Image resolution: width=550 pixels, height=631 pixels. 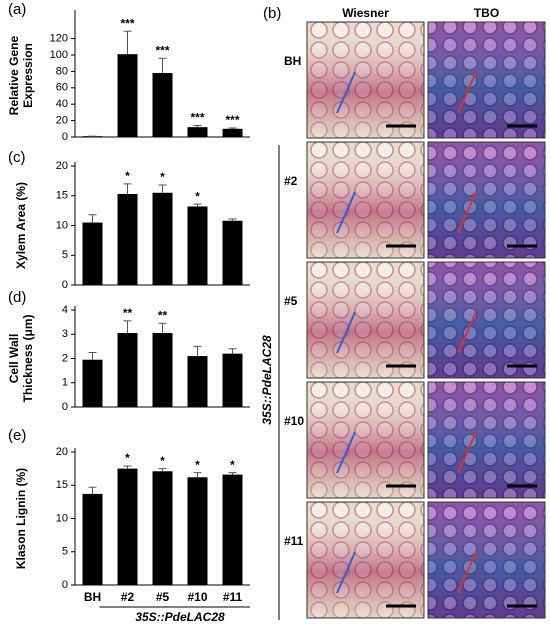 I want to click on y-tick-label: 2, so click(x=65, y=358).